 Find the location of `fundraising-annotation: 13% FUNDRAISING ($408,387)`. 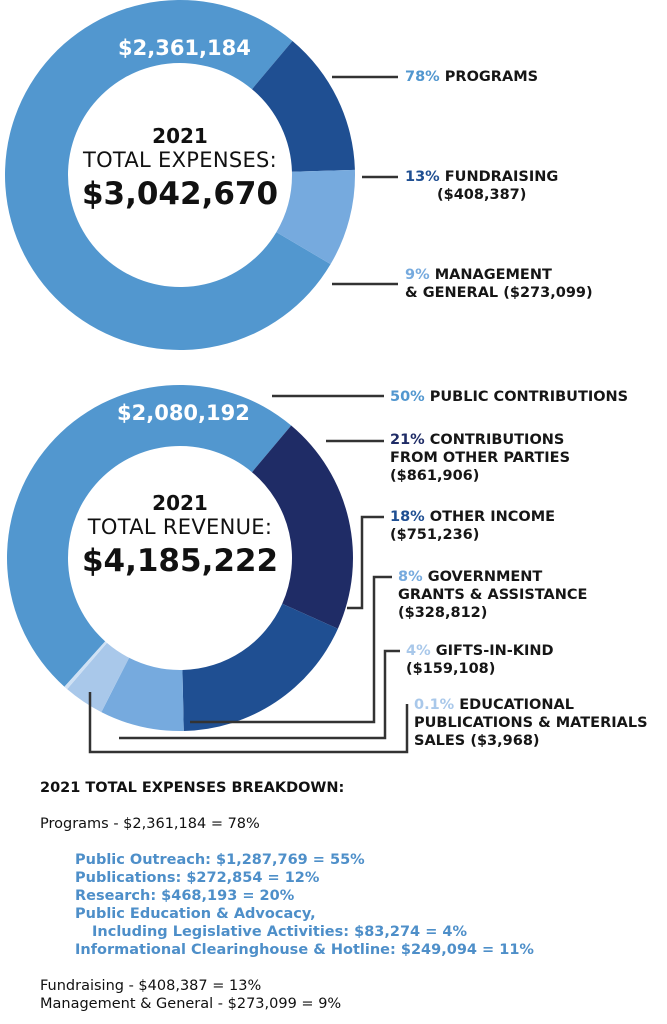

fundraising-annotation: 13% FUNDRAISING ($408,387) is located at coordinates (481, 186).